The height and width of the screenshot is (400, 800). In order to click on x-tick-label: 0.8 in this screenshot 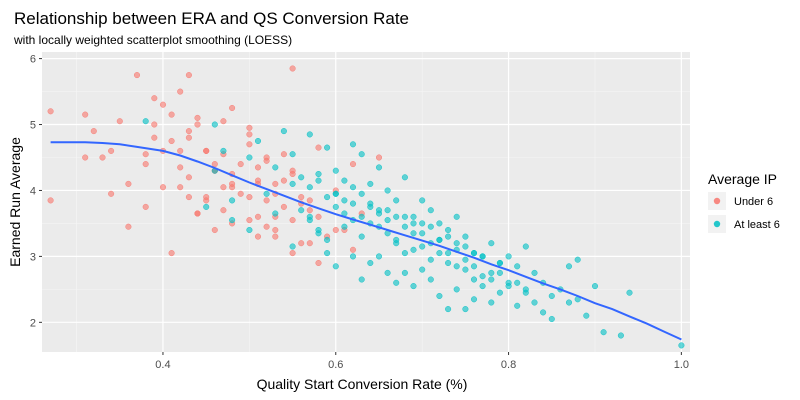, I will do `click(508, 365)`.